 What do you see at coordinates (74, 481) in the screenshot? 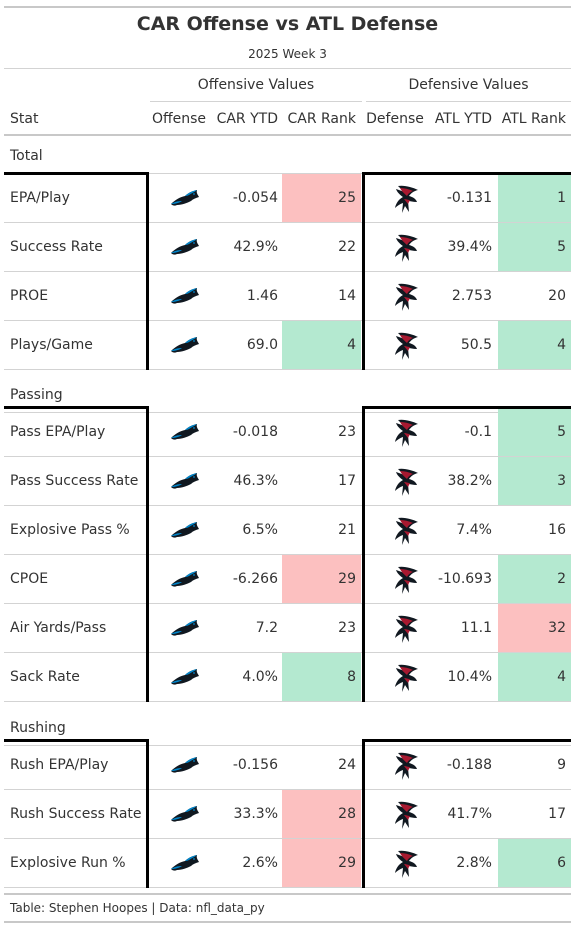
I see `stat-label: Pass Success Rate` at bounding box center [74, 481].